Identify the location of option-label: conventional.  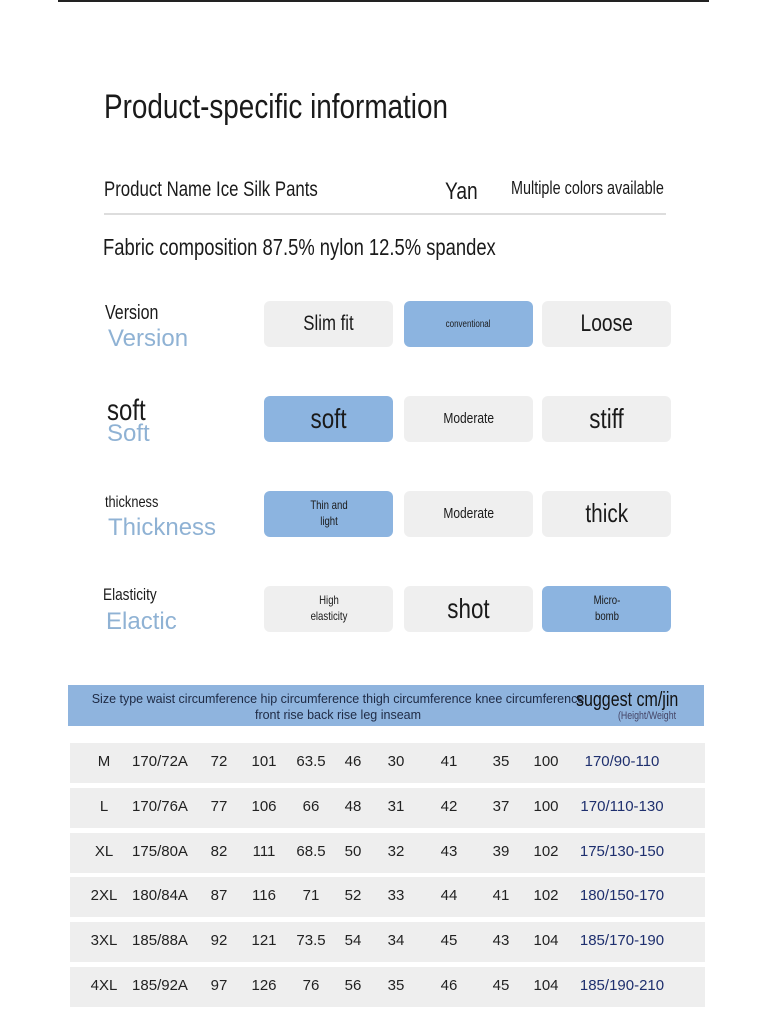
(468, 324).